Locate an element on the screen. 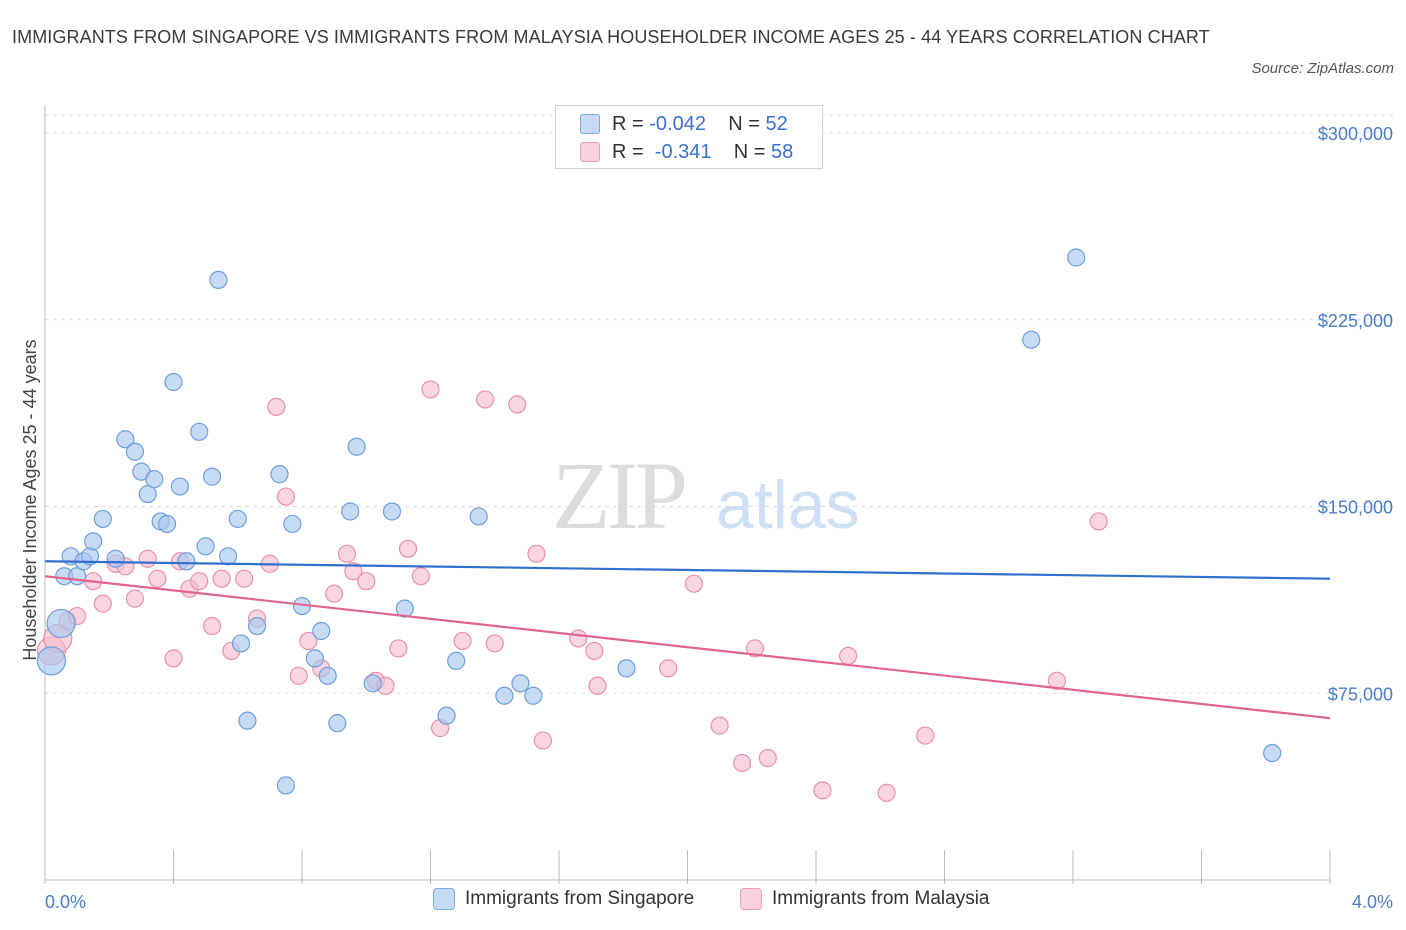 The height and width of the screenshot is (930, 1406). y-tick-label: $225,000 is located at coordinates (1355, 321).